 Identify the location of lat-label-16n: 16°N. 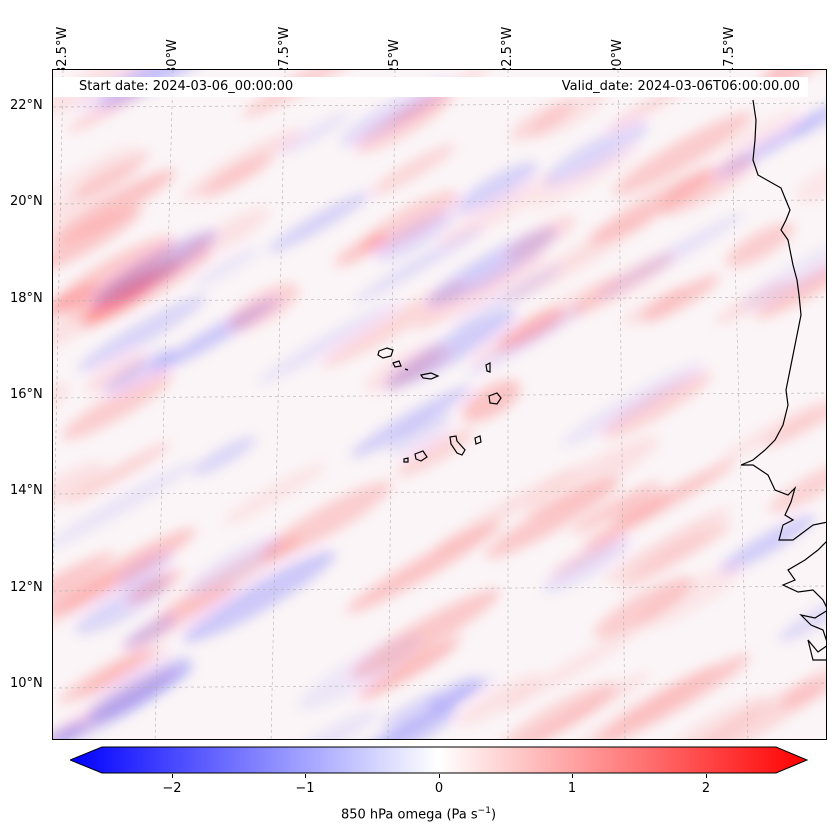
(26, 394).